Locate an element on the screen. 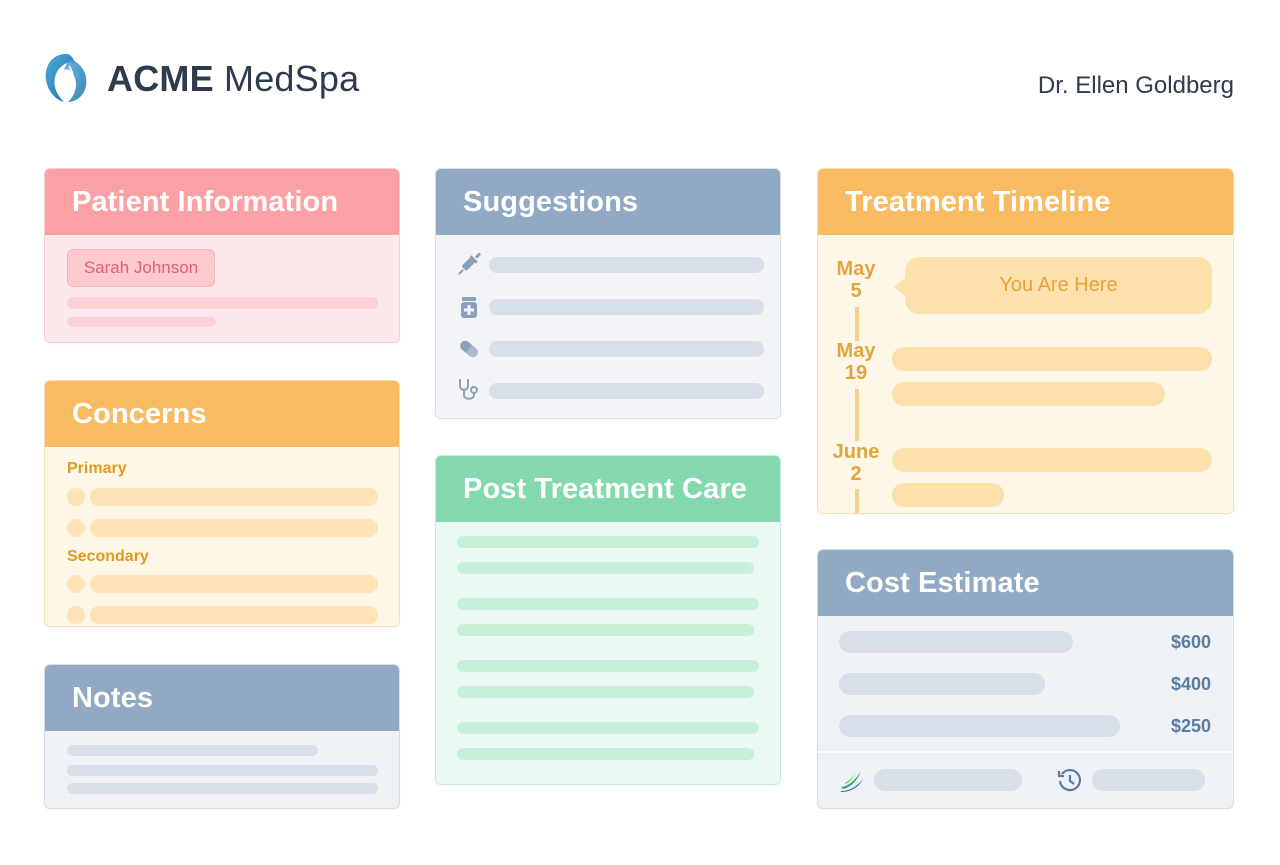 The image size is (1280, 865). bubble-pointer is located at coordinates (900, 287).